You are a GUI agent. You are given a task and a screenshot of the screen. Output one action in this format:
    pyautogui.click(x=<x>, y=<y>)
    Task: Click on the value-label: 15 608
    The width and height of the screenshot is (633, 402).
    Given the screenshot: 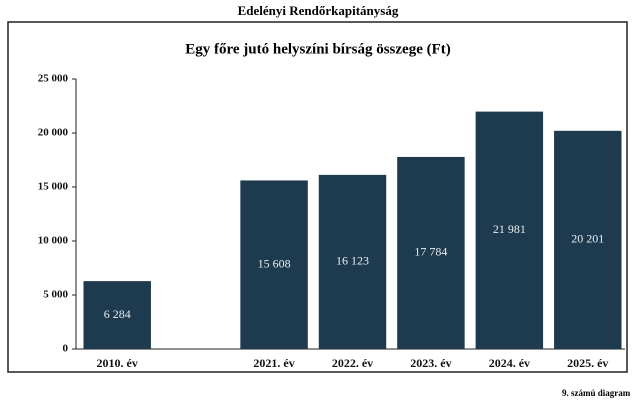 What is the action you would take?
    pyautogui.click(x=274, y=263)
    